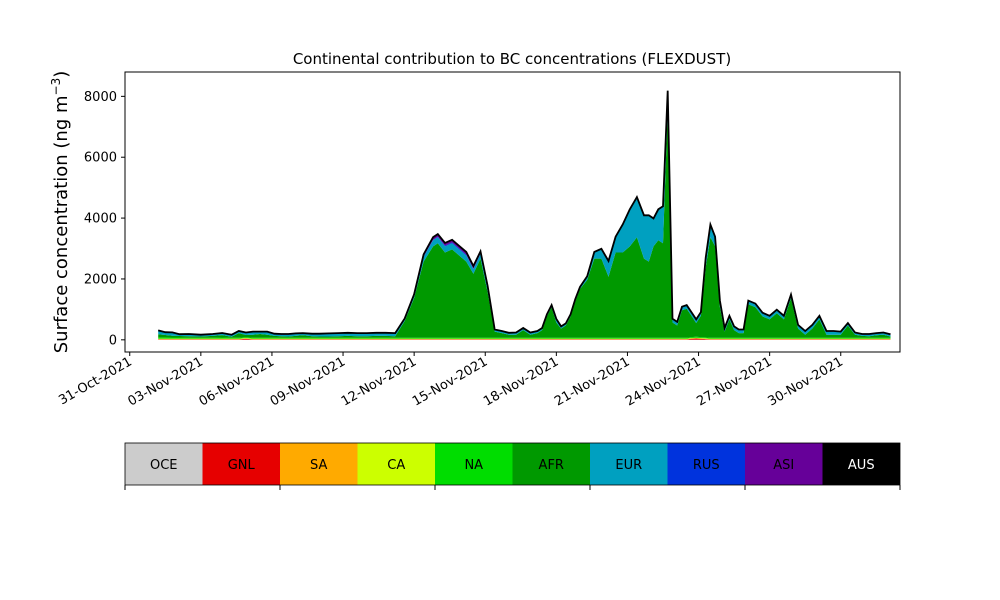 The width and height of the screenshot is (1000, 600). I want to click on legend-label-oce: OCE, so click(164, 465).